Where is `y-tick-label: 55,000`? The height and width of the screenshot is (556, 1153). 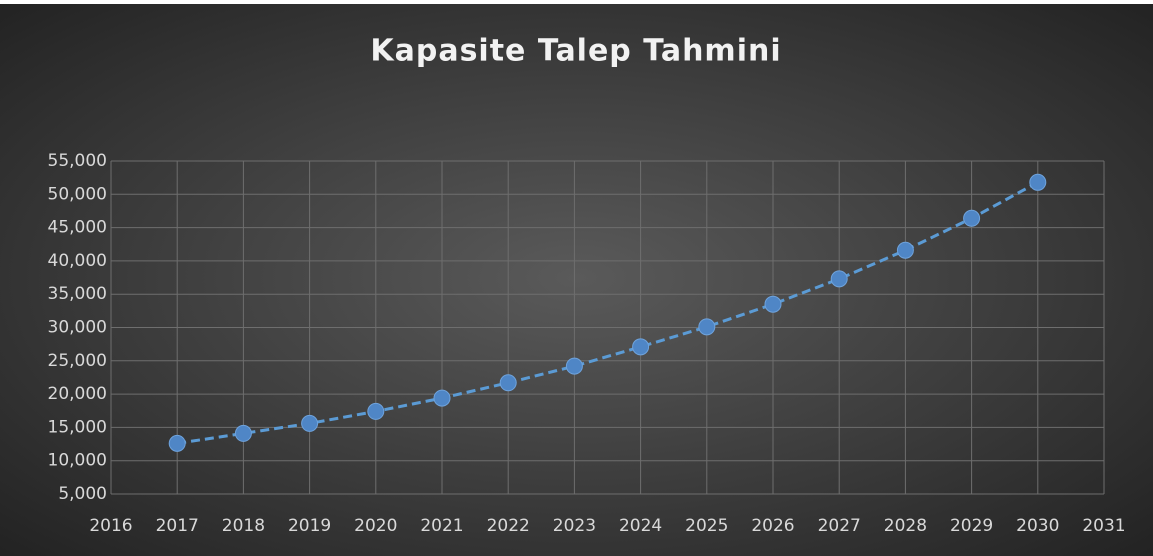
y-tick-label: 55,000 is located at coordinates (77, 161).